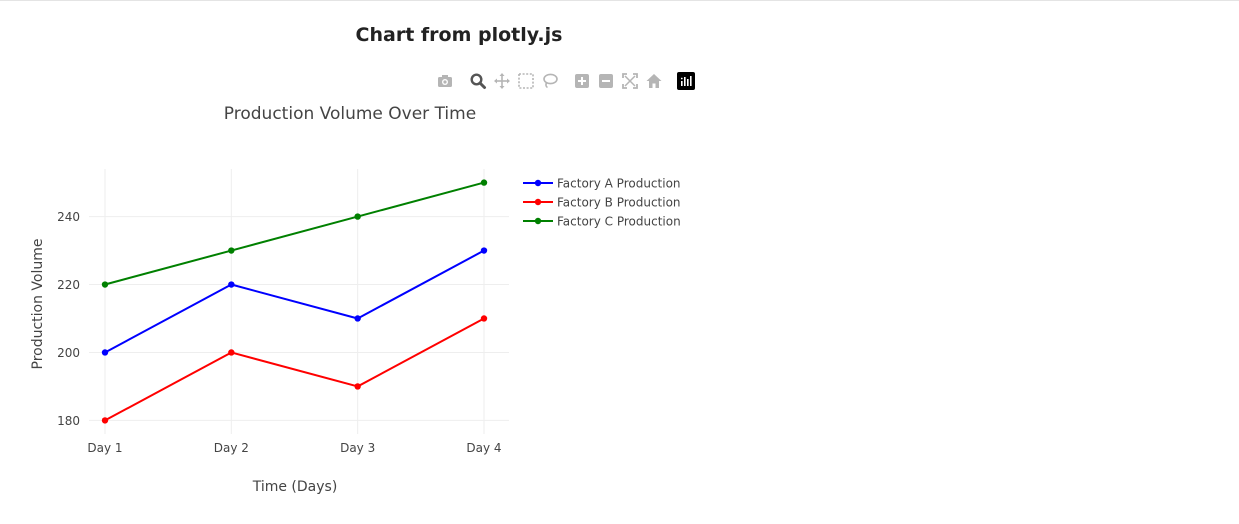 The image size is (1239, 524). I want to click on reset-axes-icon, so click(654, 81).